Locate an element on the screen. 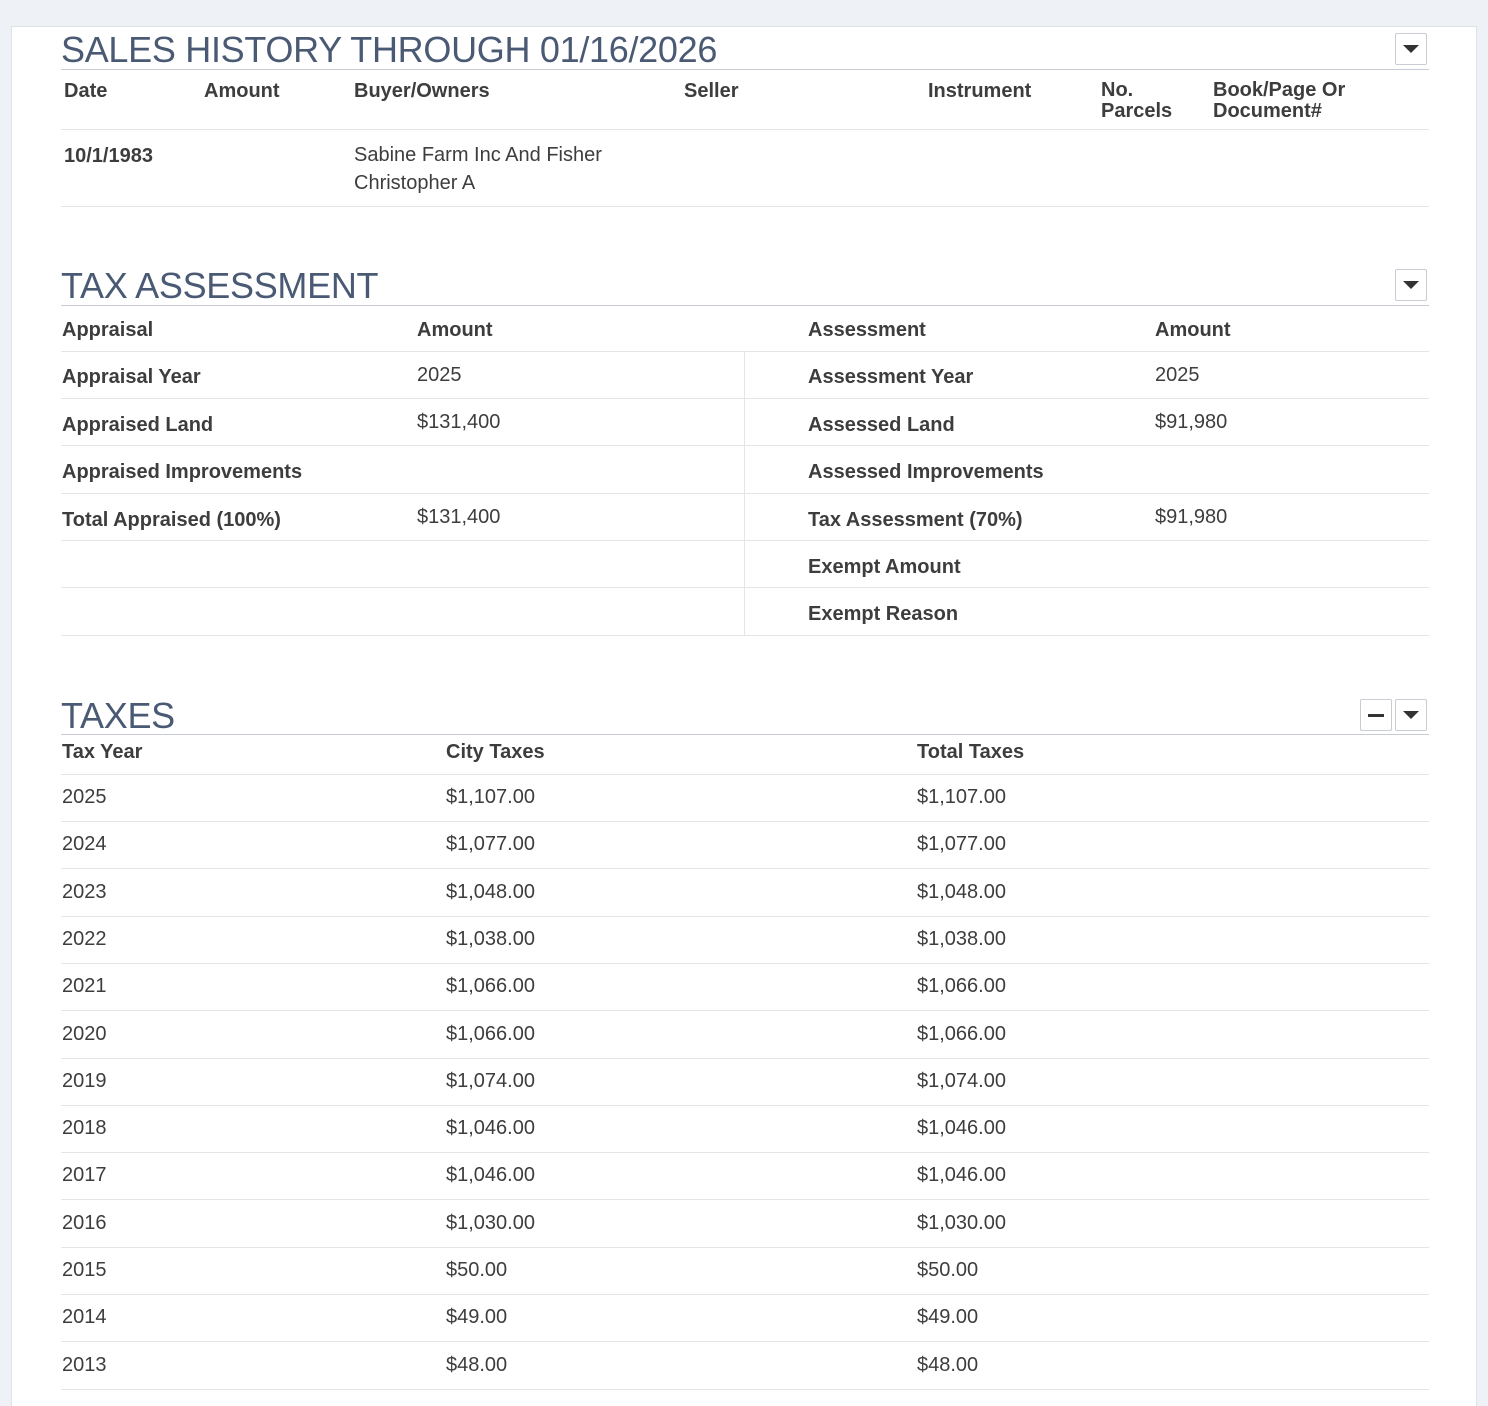 This screenshot has width=1488, height=1406. total-taxes-cell: $1,107.00 is located at coordinates (961, 797).